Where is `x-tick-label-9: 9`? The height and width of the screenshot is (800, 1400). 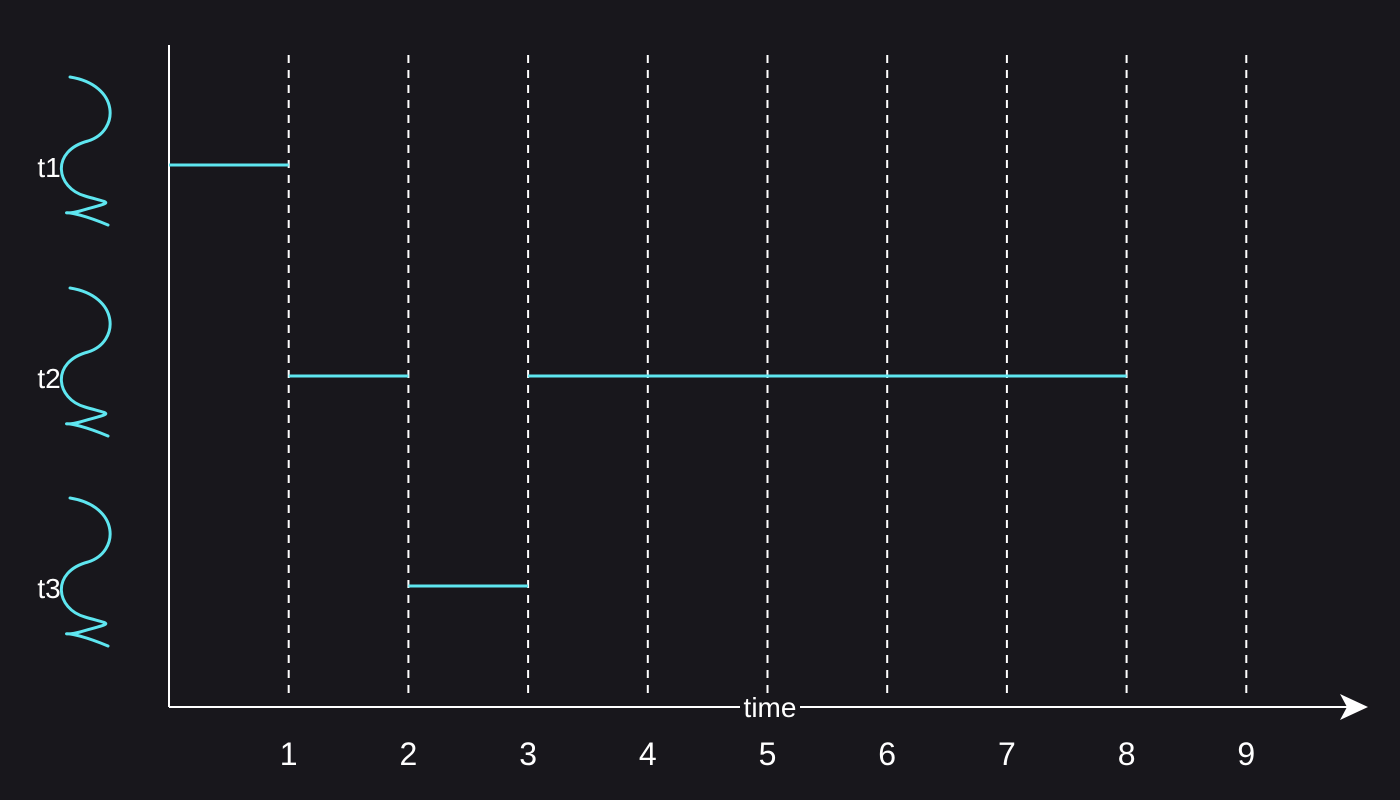 x-tick-label-9: 9 is located at coordinates (1246, 754).